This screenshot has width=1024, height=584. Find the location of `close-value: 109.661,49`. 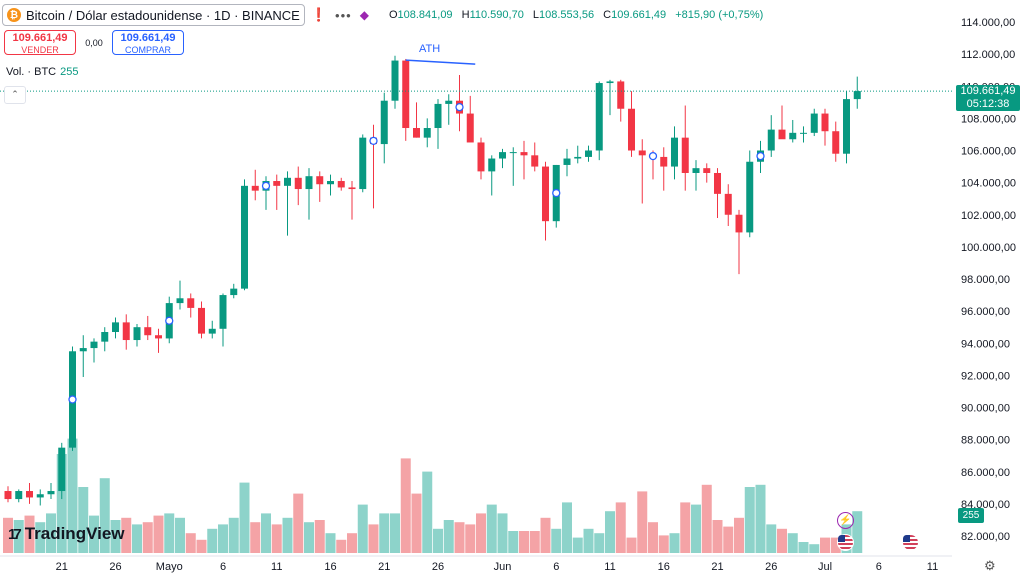

close-value: 109.661,49 is located at coordinates (639, 15).